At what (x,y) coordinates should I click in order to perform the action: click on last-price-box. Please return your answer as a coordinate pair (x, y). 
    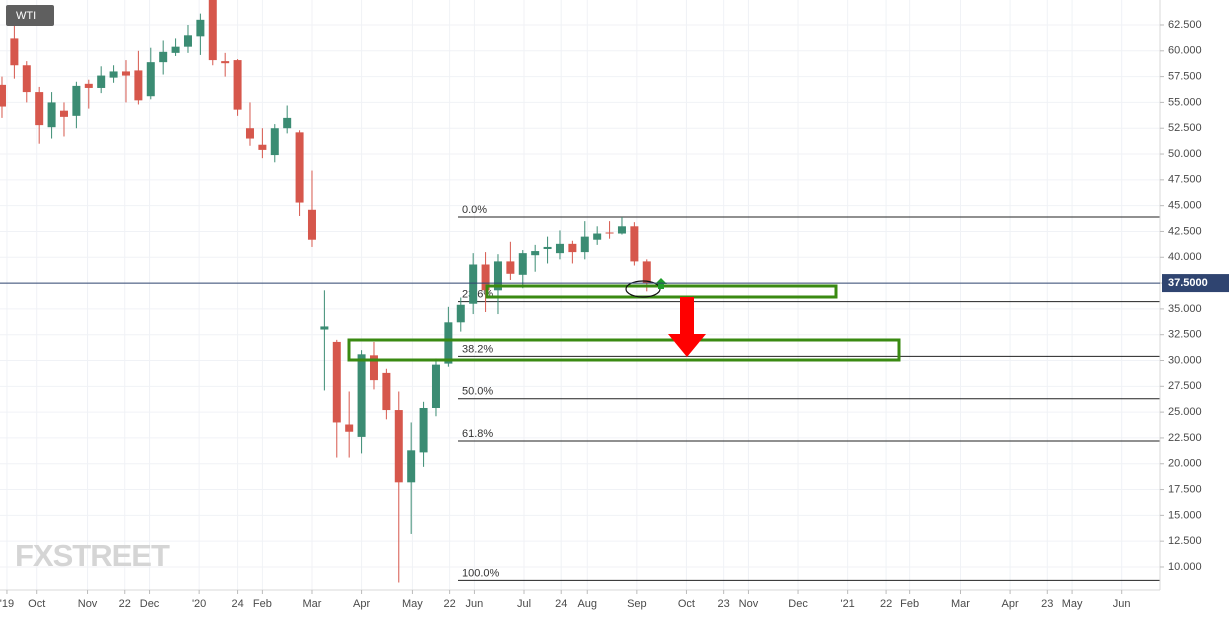
    Looking at the image, I should click on (1195, 283).